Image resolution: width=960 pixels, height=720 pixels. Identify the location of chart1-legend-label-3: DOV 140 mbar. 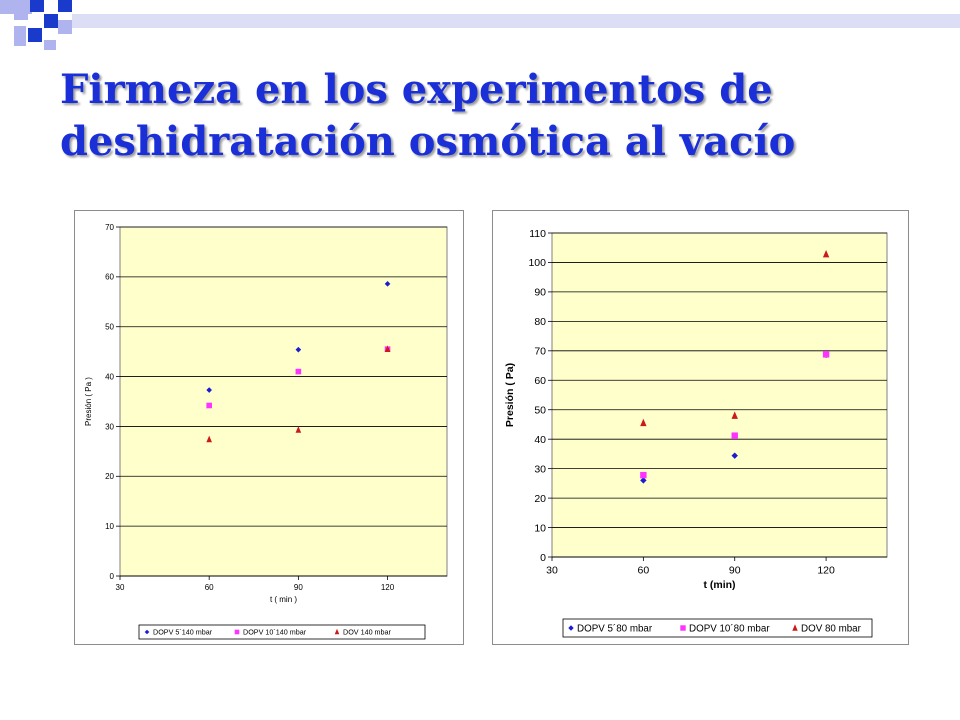
(367, 632).